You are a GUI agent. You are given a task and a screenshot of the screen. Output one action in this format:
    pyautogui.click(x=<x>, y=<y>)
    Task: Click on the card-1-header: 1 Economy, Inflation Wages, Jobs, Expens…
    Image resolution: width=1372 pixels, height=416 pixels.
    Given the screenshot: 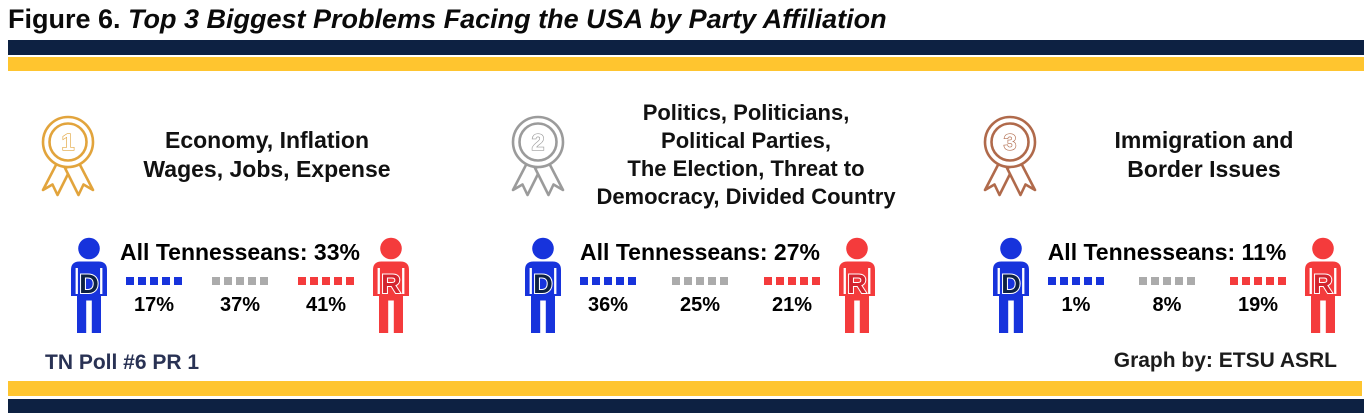 What is the action you would take?
    pyautogui.click(x=226, y=155)
    